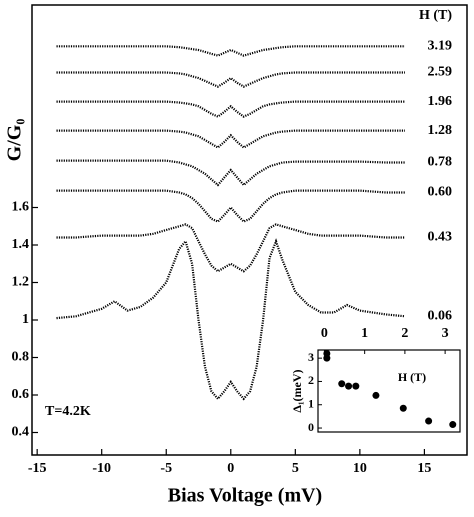  I want to click on inset-y-title: Δ₁(meV), so click(297, 390).